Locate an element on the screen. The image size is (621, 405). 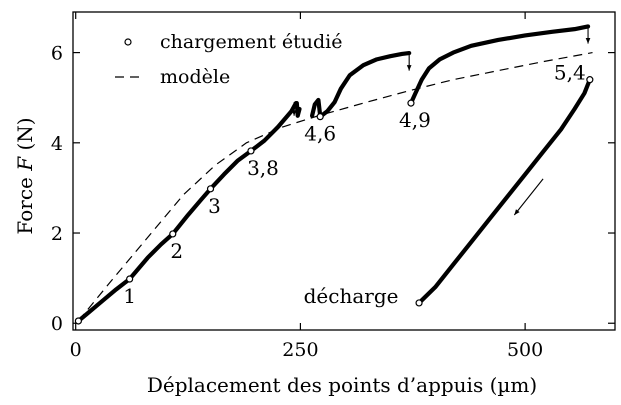
y-tick-label: 2 is located at coordinates (57, 234).